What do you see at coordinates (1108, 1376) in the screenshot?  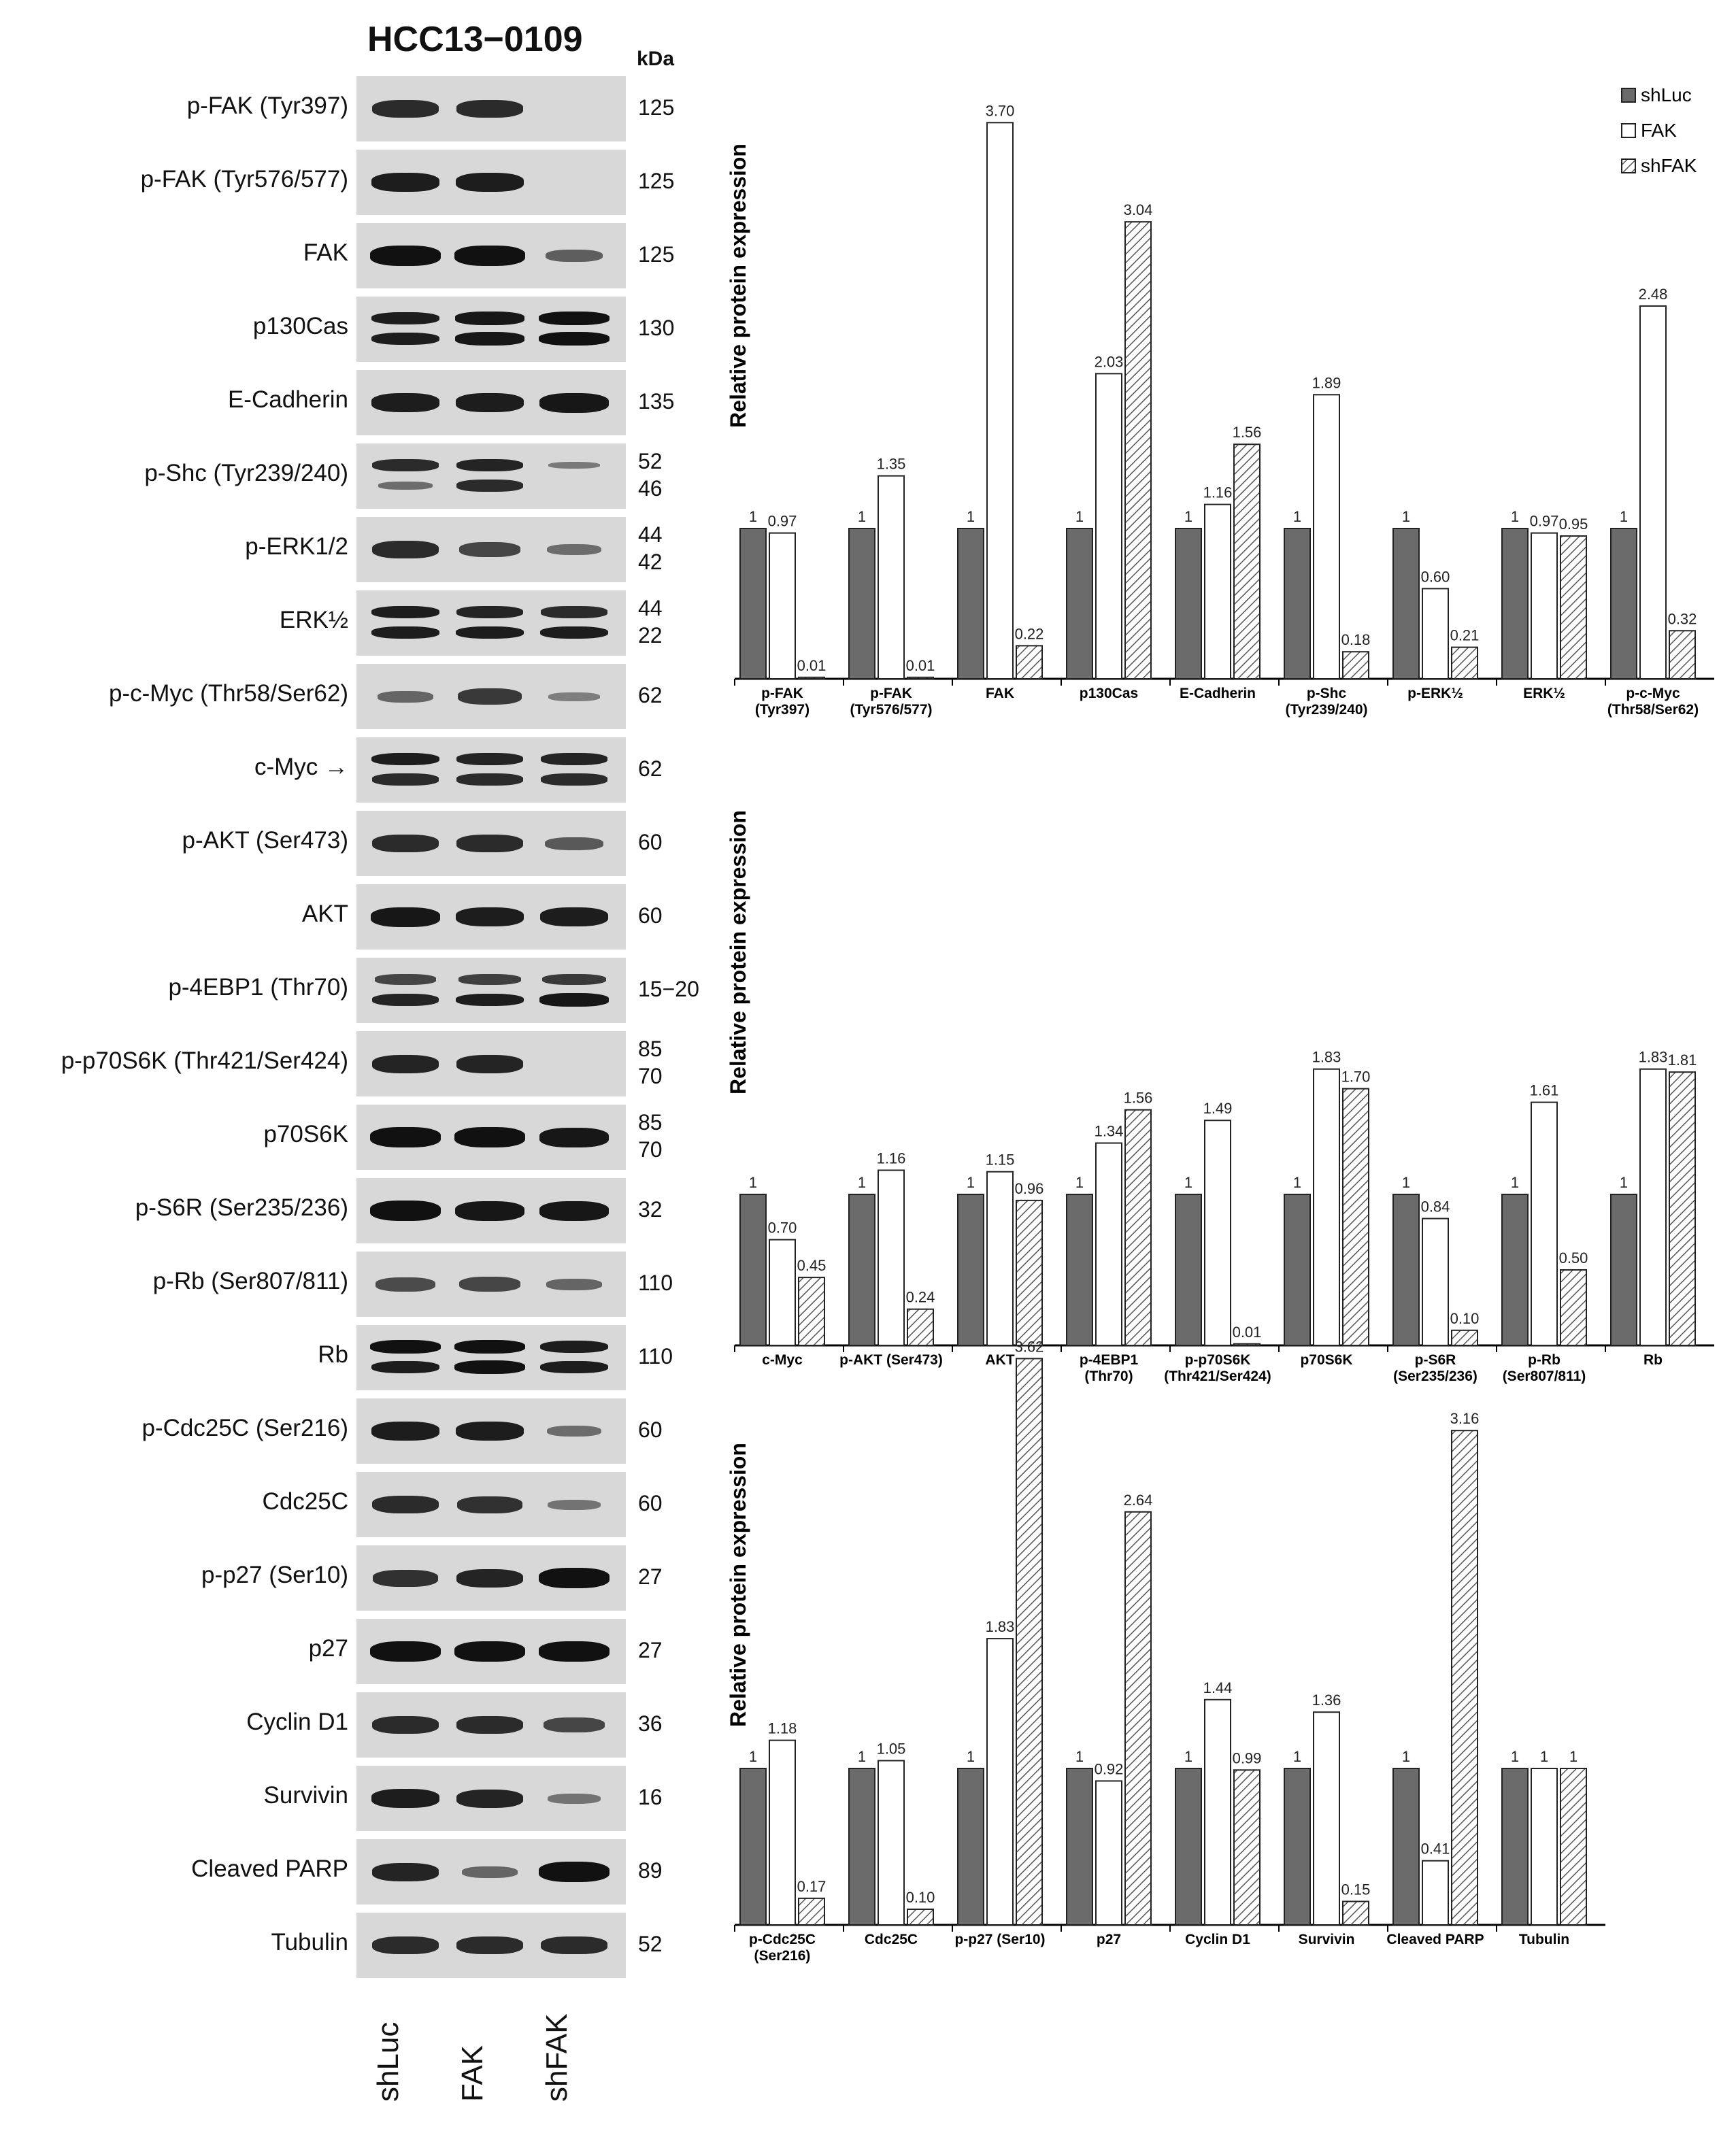 I see `x-tick-label: (Thr70)` at bounding box center [1108, 1376].